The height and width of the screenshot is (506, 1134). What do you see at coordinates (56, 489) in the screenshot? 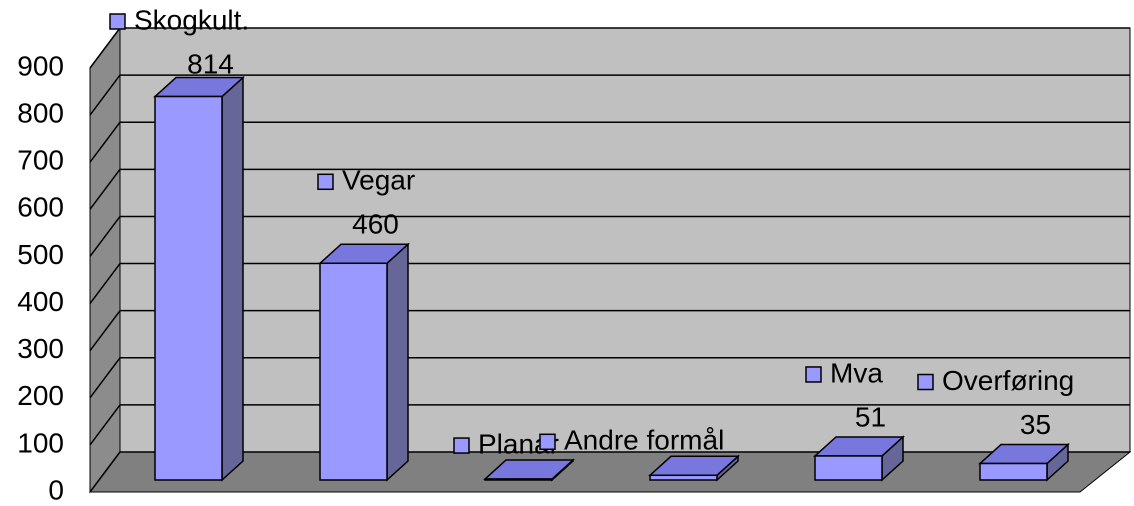
I see `y-tick-label: 0` at bounding box center [56, 489].